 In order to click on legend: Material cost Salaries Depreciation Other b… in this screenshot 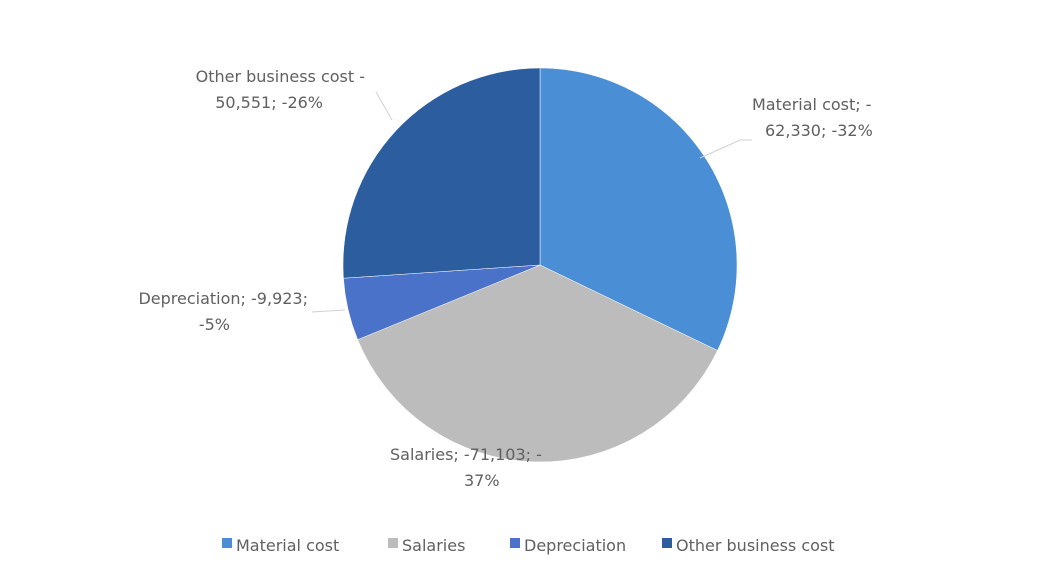, I will do `click(528, 545)`.